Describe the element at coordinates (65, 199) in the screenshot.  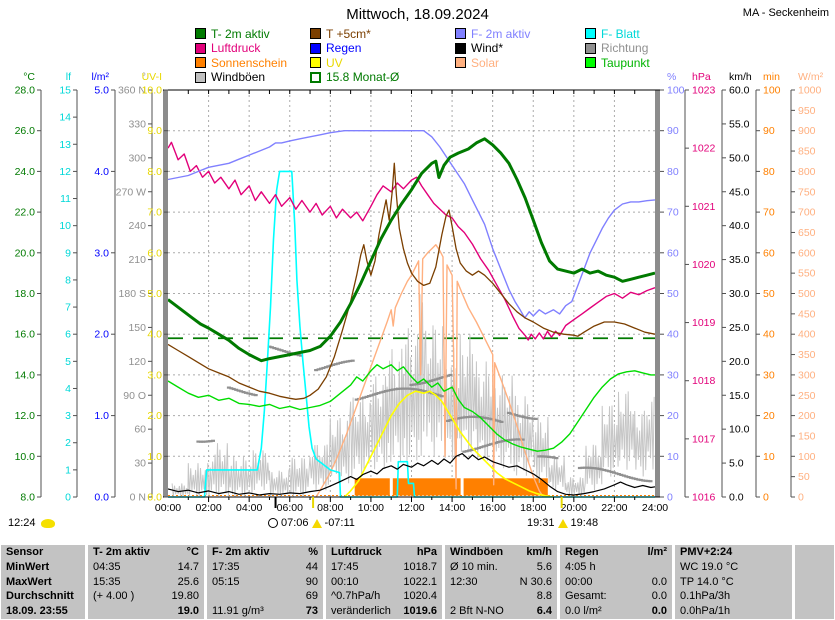
I see `svg-text: 11` at that location.